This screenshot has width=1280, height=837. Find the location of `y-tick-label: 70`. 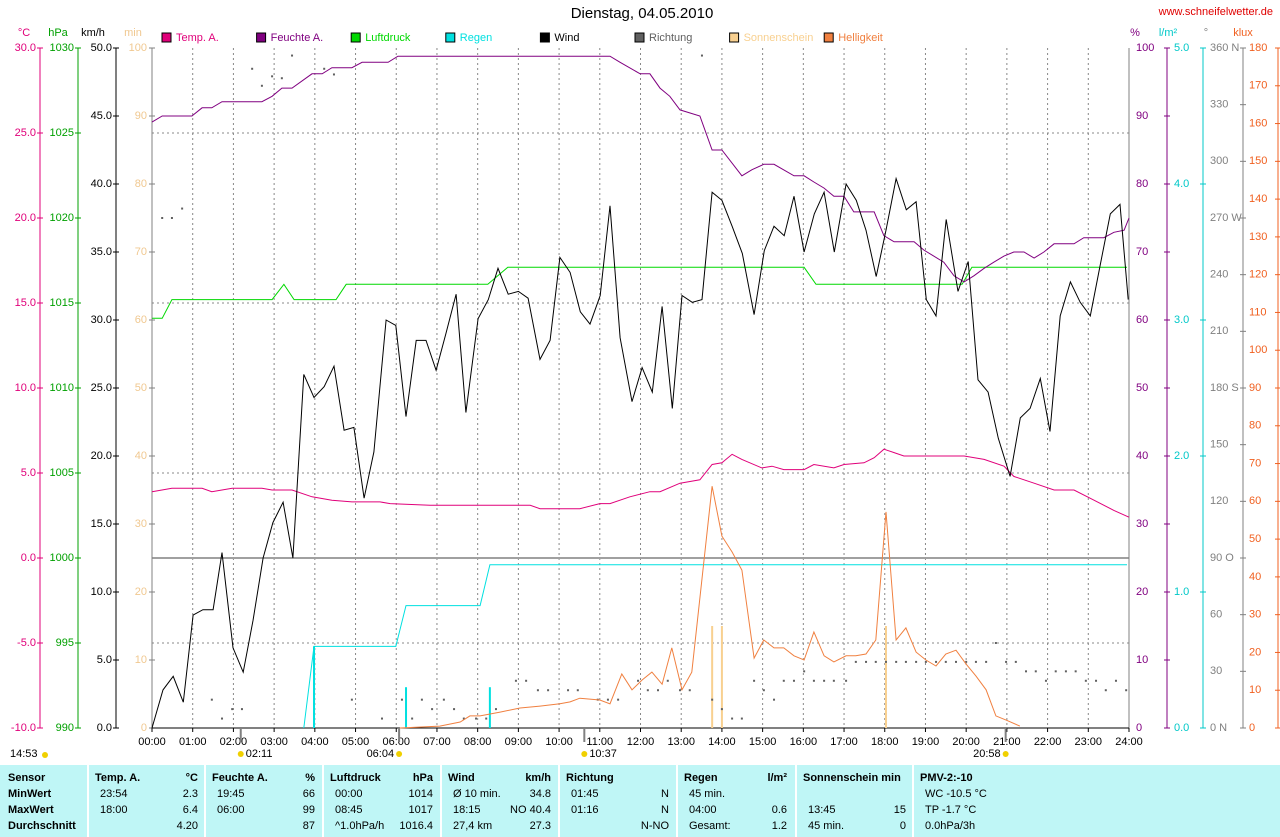

y-tick-label: 70 is located at coordinates (1142, 252).